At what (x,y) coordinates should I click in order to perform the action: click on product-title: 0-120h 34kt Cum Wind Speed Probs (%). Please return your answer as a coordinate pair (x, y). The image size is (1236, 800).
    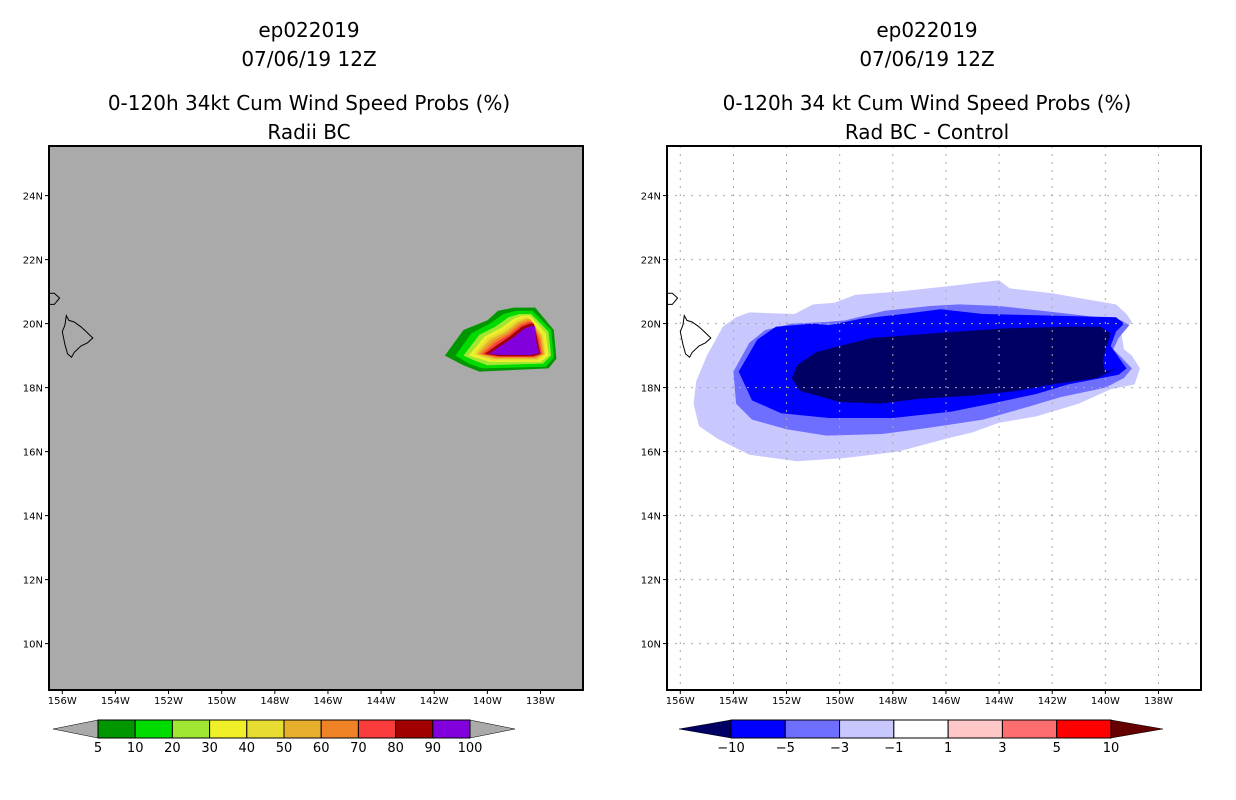
    Looking at the image, I should click on (309, 103).